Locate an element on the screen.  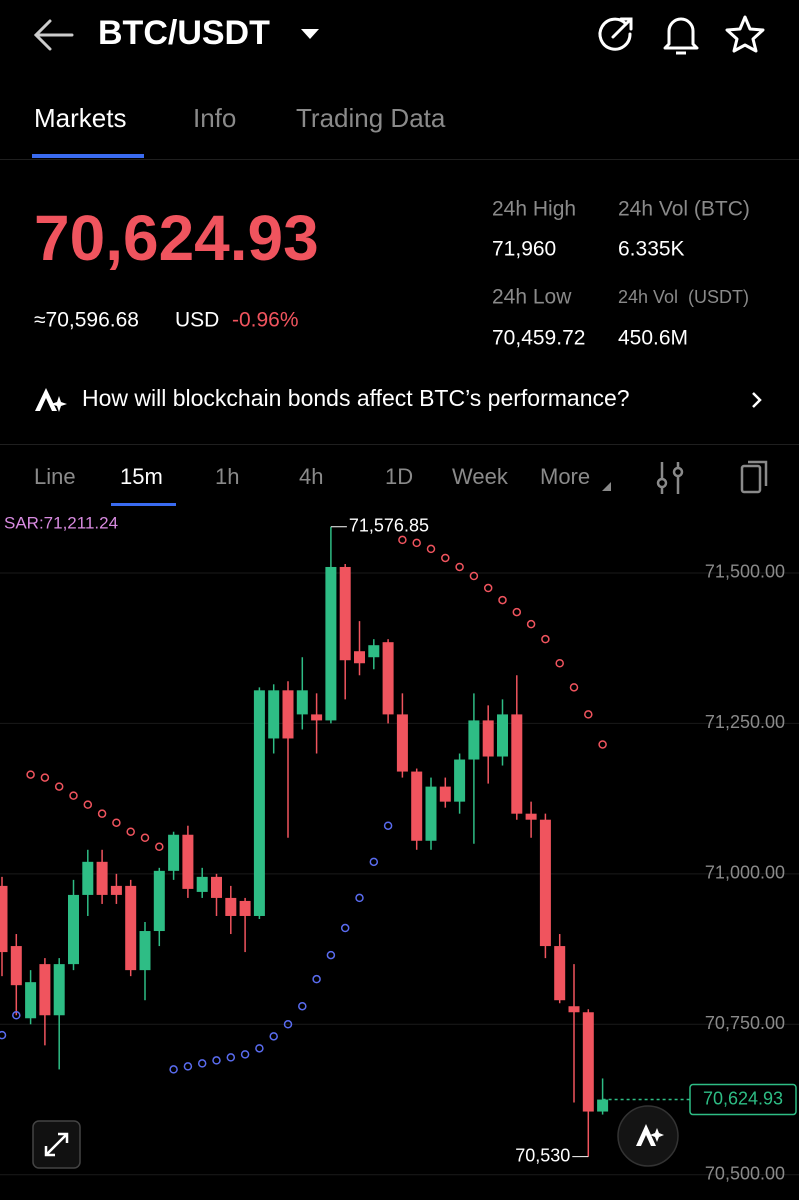
high-label: 71,576.85 is located at coordinates (389, 525).